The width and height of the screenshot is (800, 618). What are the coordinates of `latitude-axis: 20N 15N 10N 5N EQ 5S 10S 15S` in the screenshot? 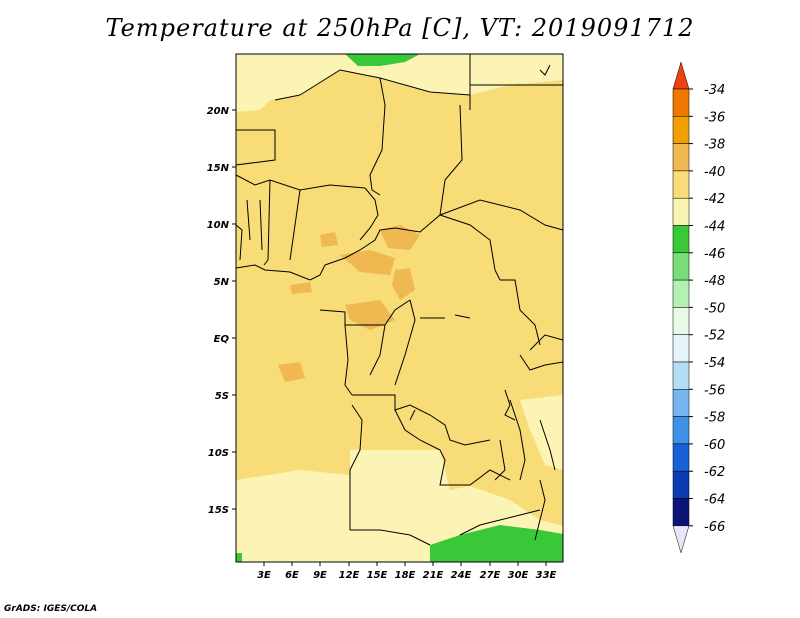 It's located at (221, 311).